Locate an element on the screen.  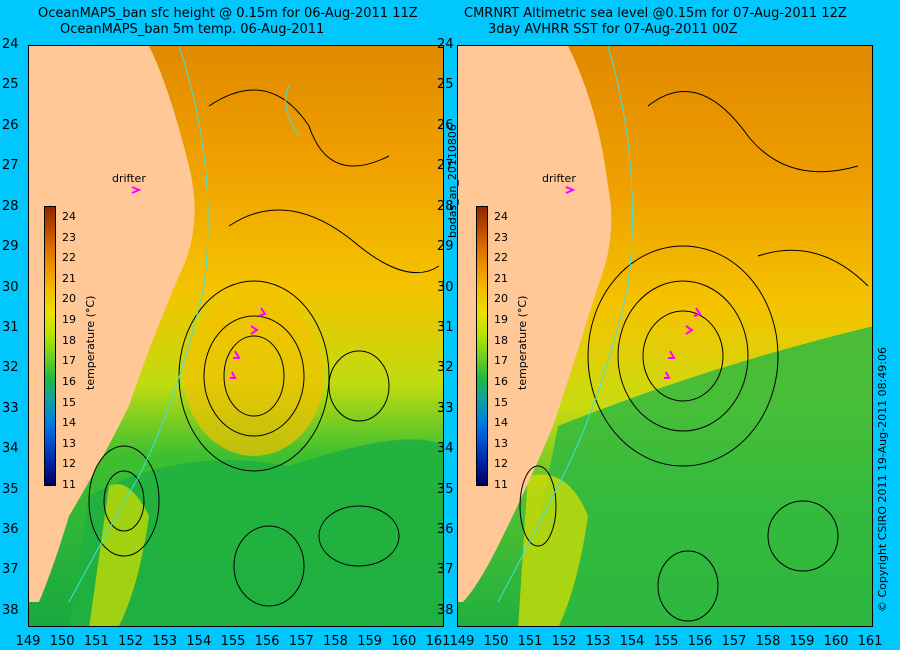
right-title-line2: 3day AVHRR SST for 07-Aug-2011 00Z is located at coordinates (613, 29).